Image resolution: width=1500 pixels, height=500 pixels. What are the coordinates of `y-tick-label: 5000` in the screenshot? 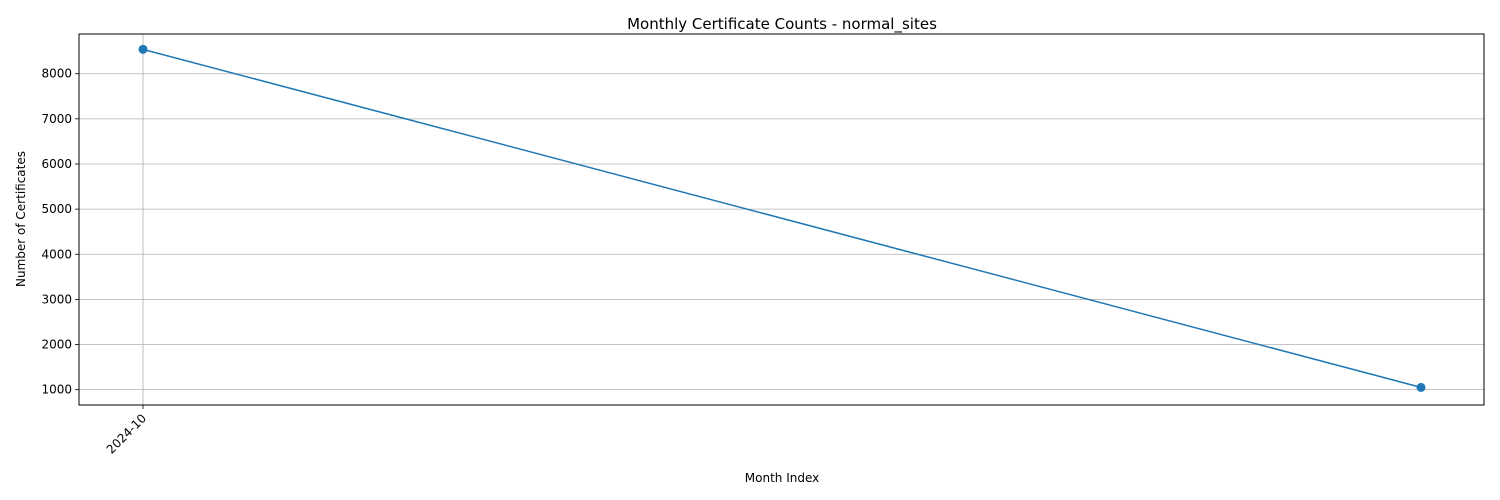 It's located at (56, 209).